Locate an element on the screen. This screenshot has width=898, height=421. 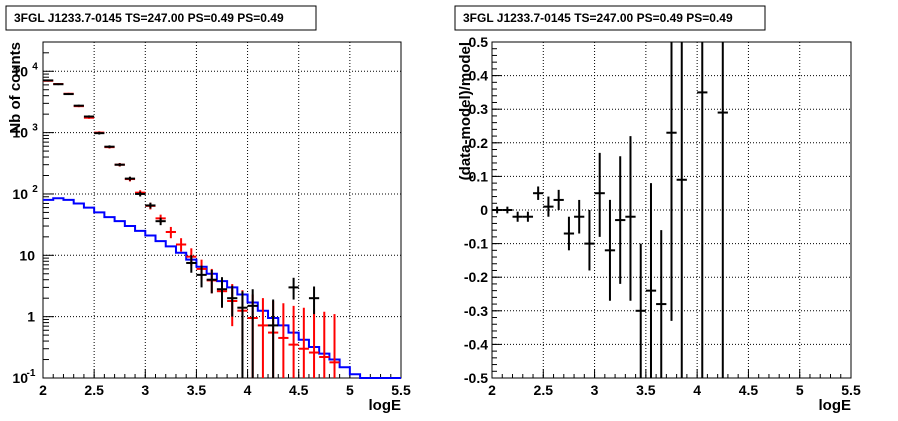
y-tick-label: -0.3 is located at coordinates (476, 311).